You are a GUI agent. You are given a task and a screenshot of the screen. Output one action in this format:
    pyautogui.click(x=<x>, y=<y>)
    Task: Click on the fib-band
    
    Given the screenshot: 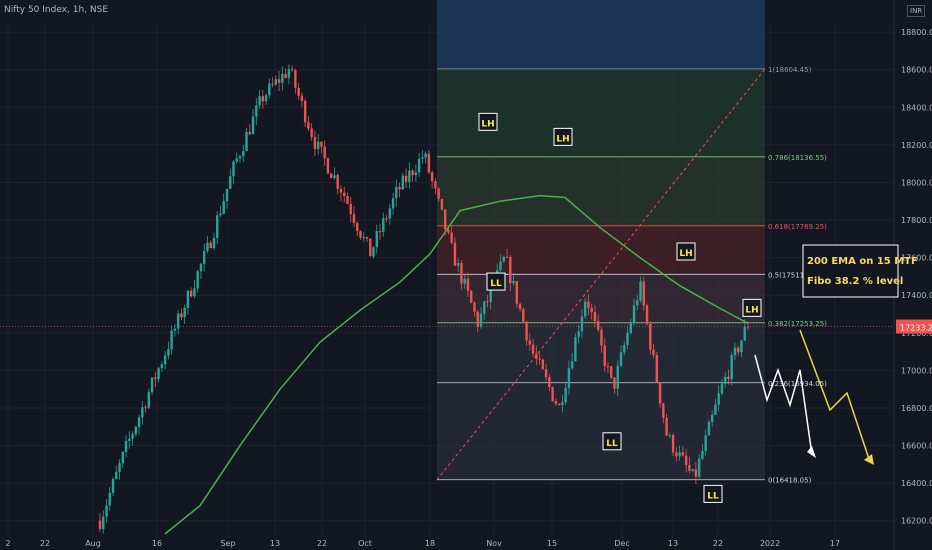 What is the action you would take?
    pyautogui.click(x=601, y=191)
    